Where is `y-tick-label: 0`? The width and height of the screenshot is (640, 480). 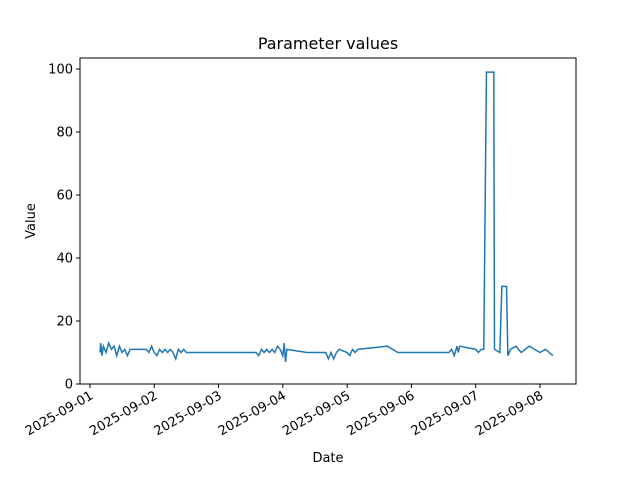
y-tick-label: 0 is located at coordinates (69, 385).